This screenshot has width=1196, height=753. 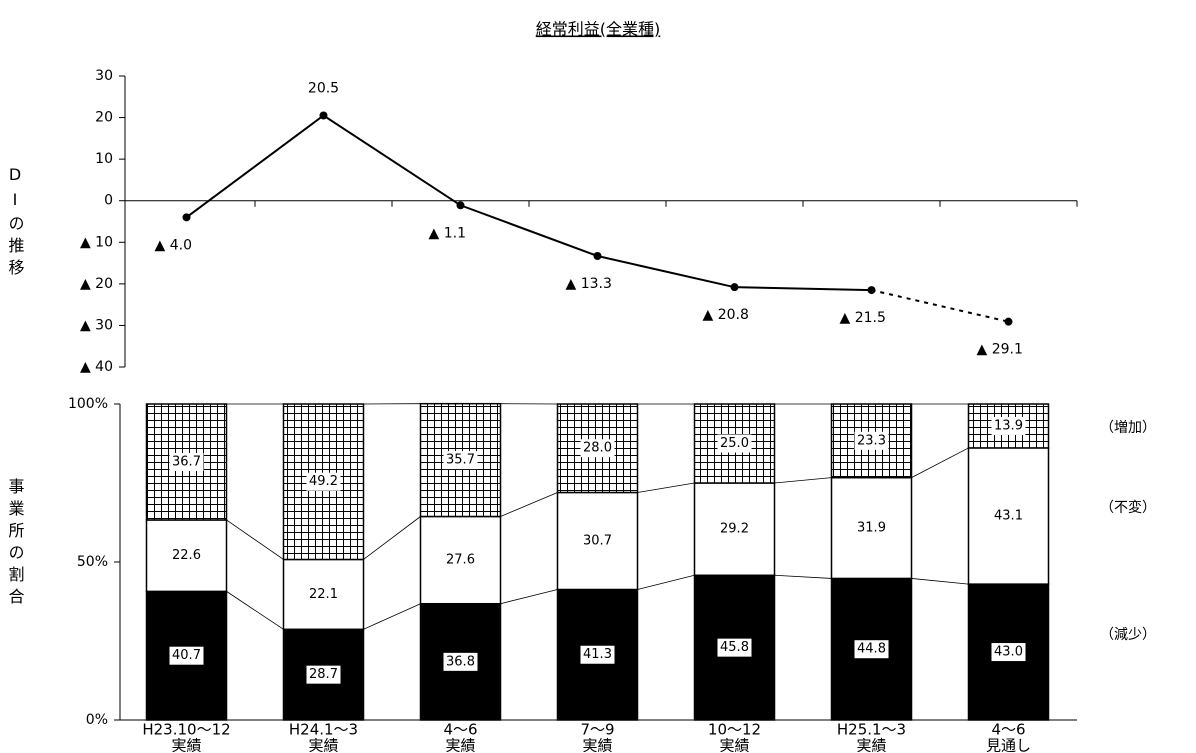 I want to click on data-label: 36.7, so click(x=186, y=461).